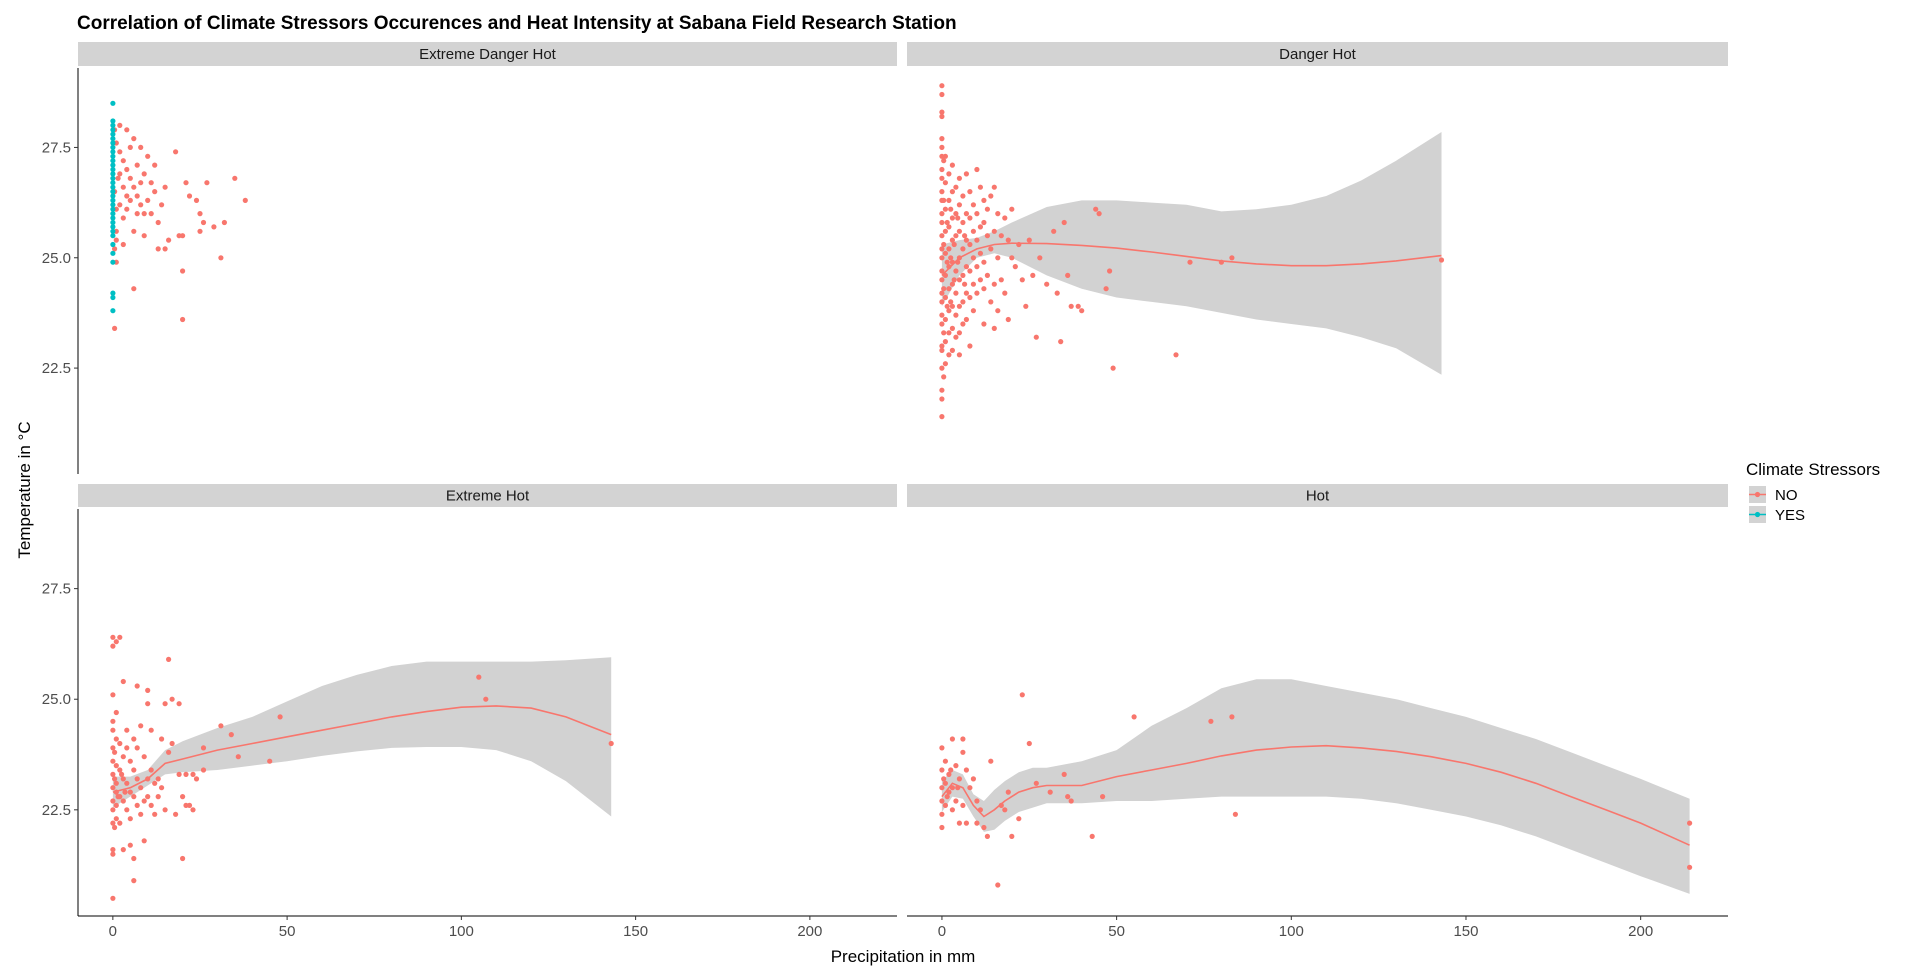  Describe the element at coordinates (56, 810) in the screenshot. I see `y-tick-label: 22.5` at that location.